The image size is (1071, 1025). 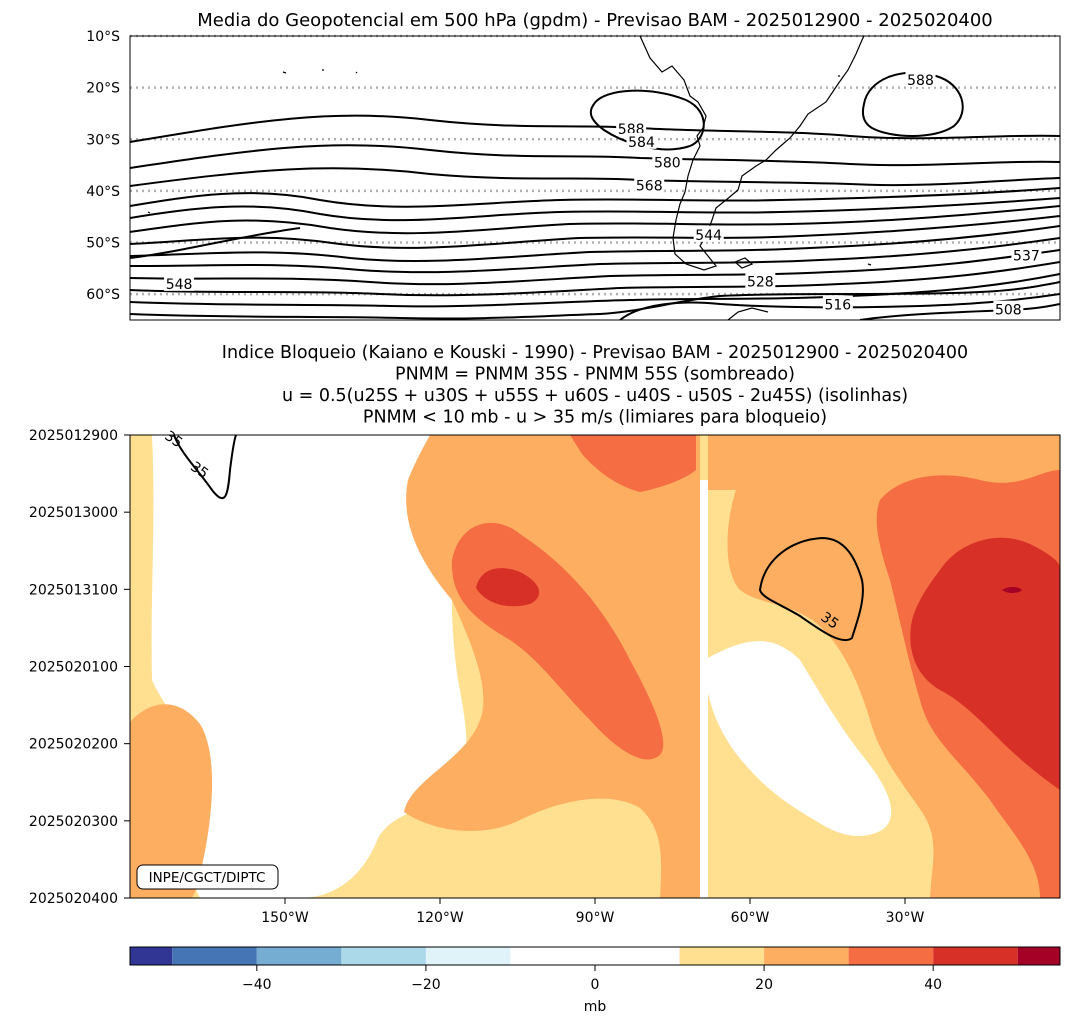 I want to click on watermark-frame, so click(x=207, y=877).